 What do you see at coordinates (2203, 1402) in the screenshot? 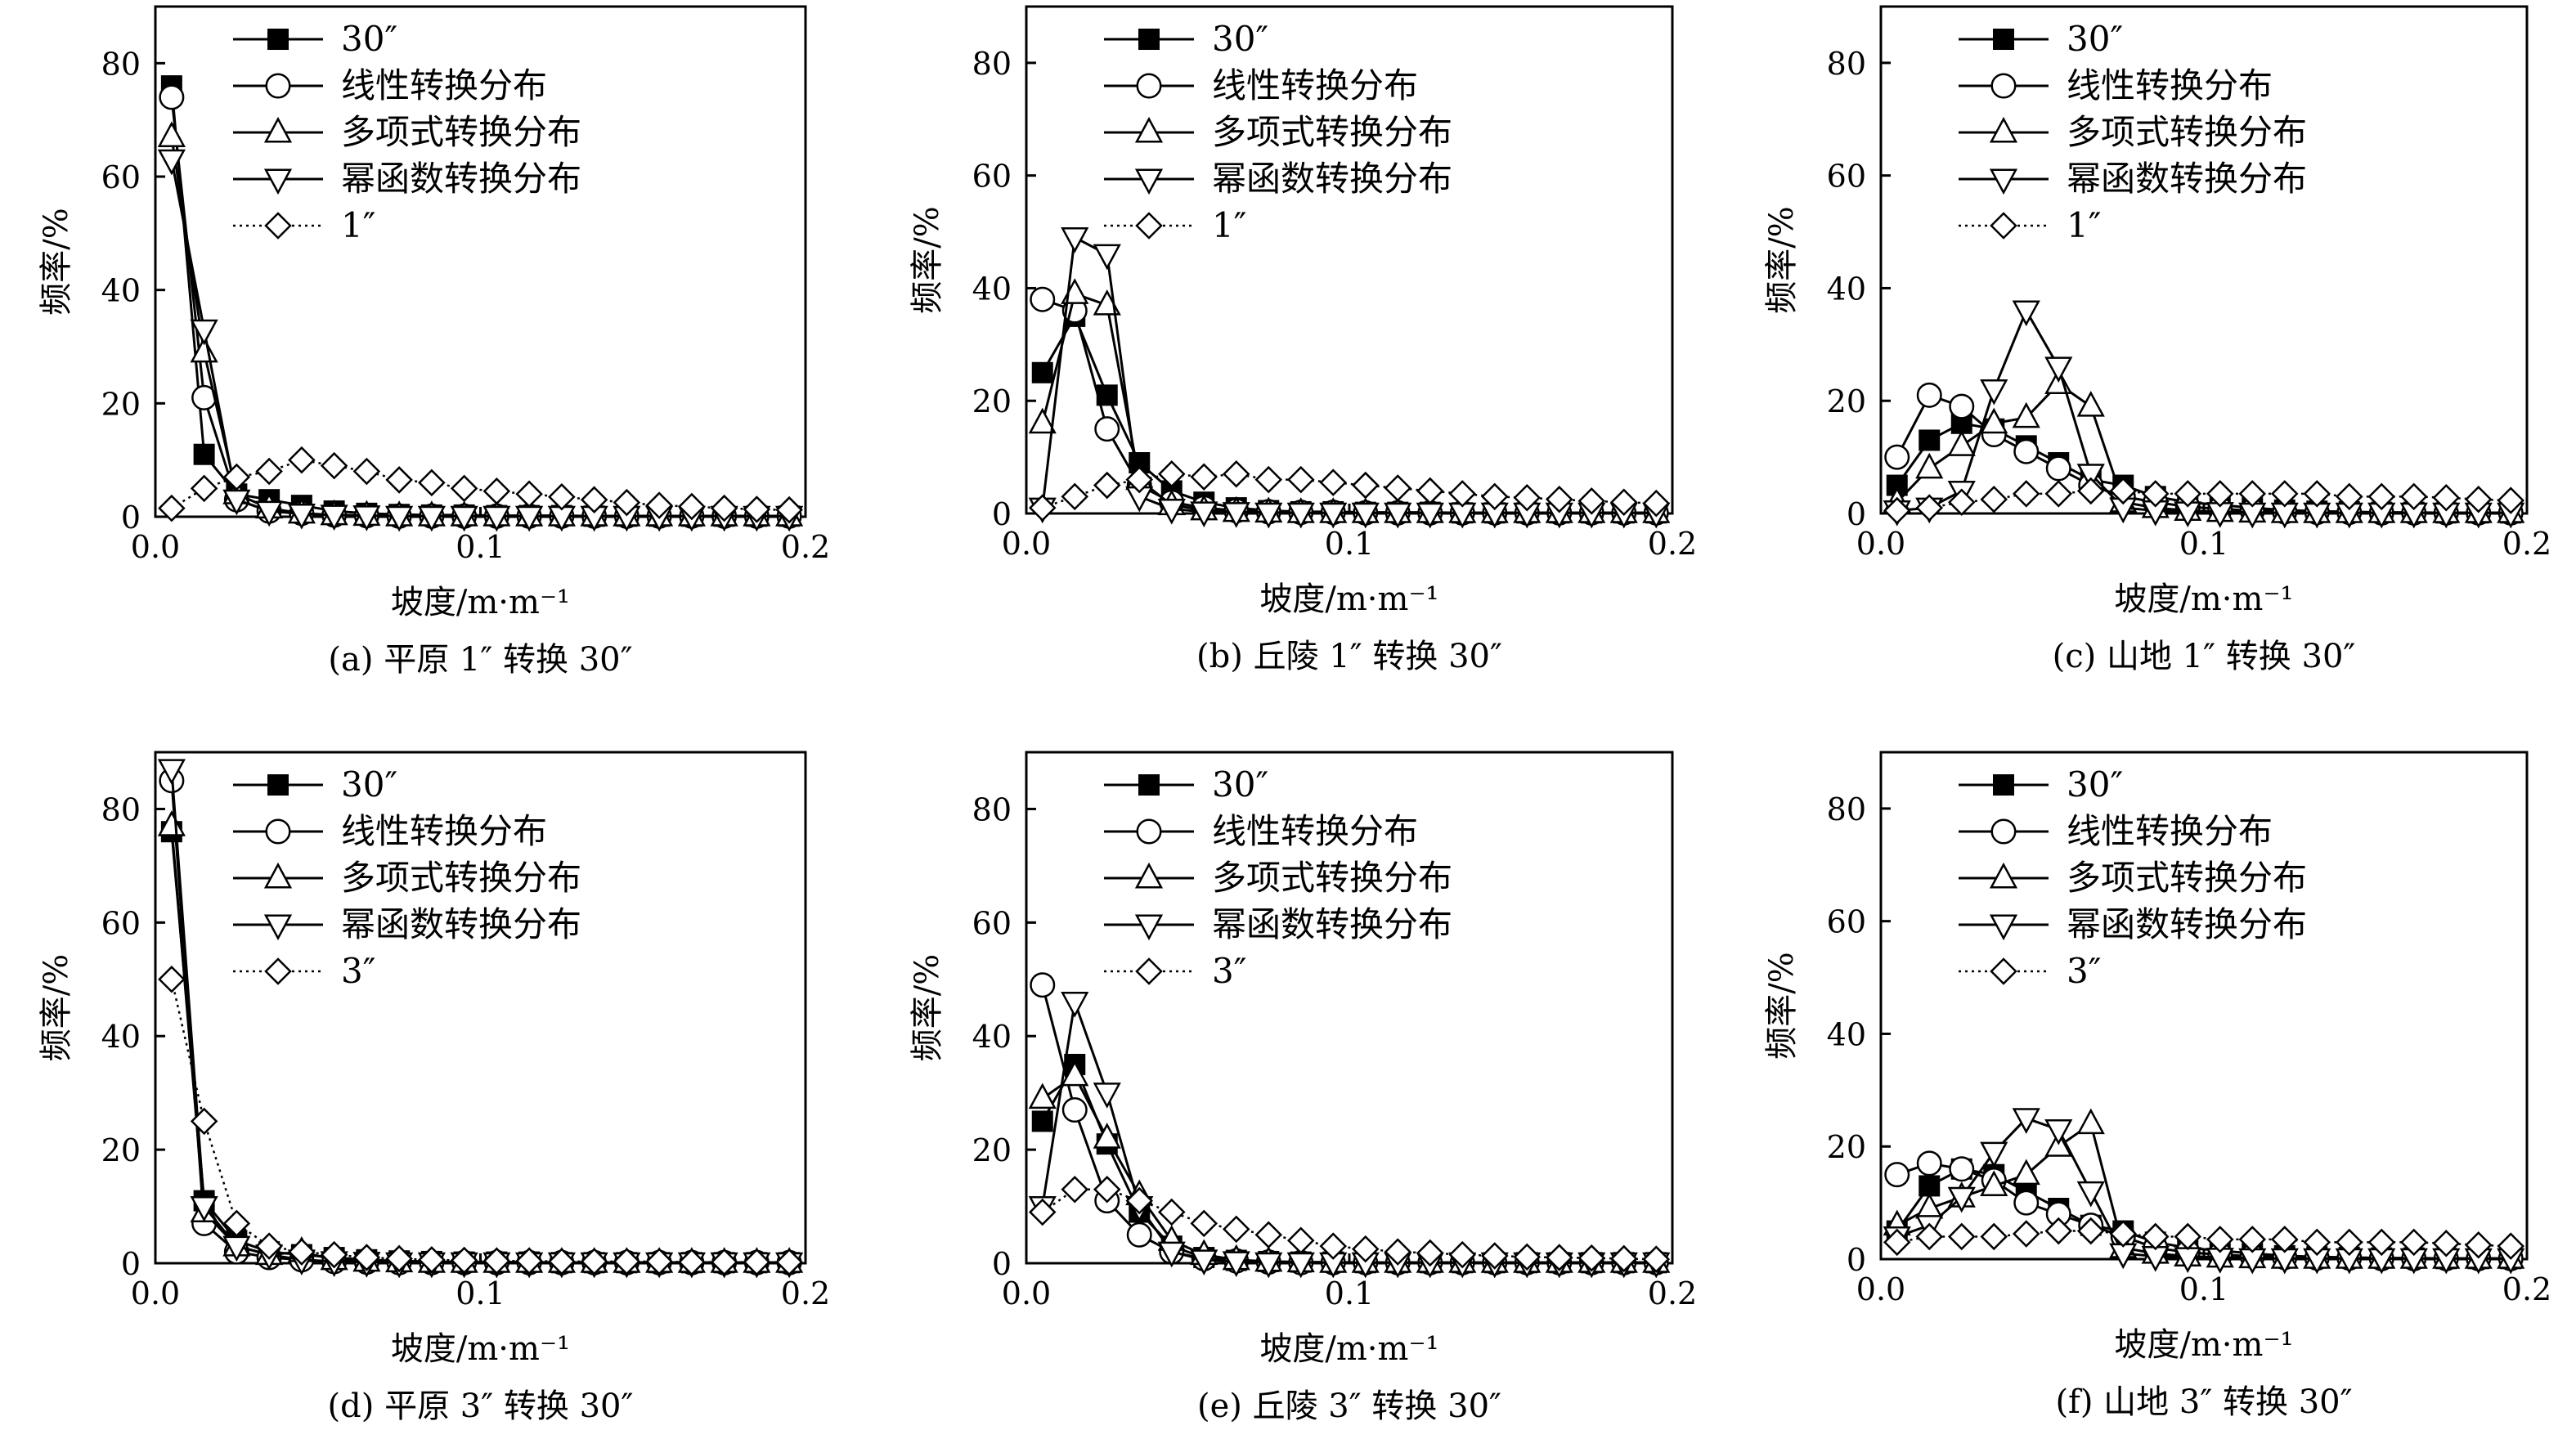
I see `panel-caption: (f) 山地 3″ 转换 30″` at bounding box center [2203, 1402].